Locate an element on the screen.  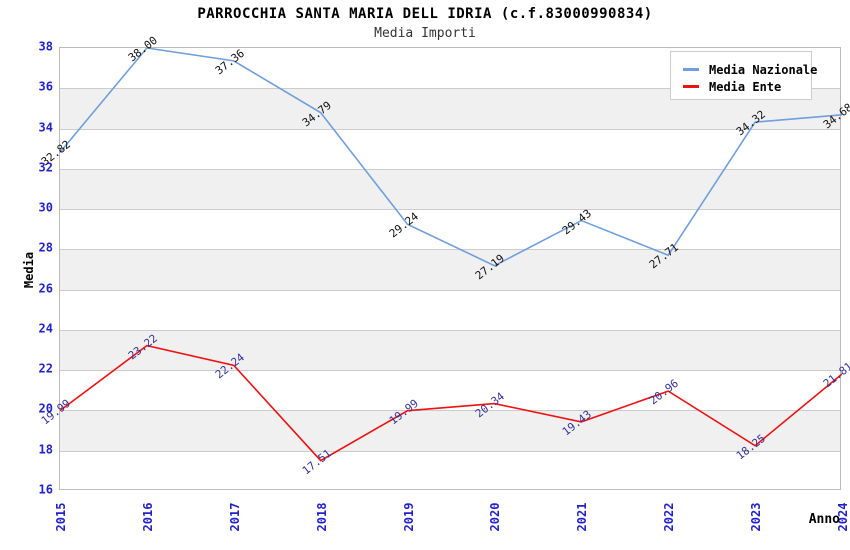
y-tick-label: 22 is located at coordinates (45, 368).